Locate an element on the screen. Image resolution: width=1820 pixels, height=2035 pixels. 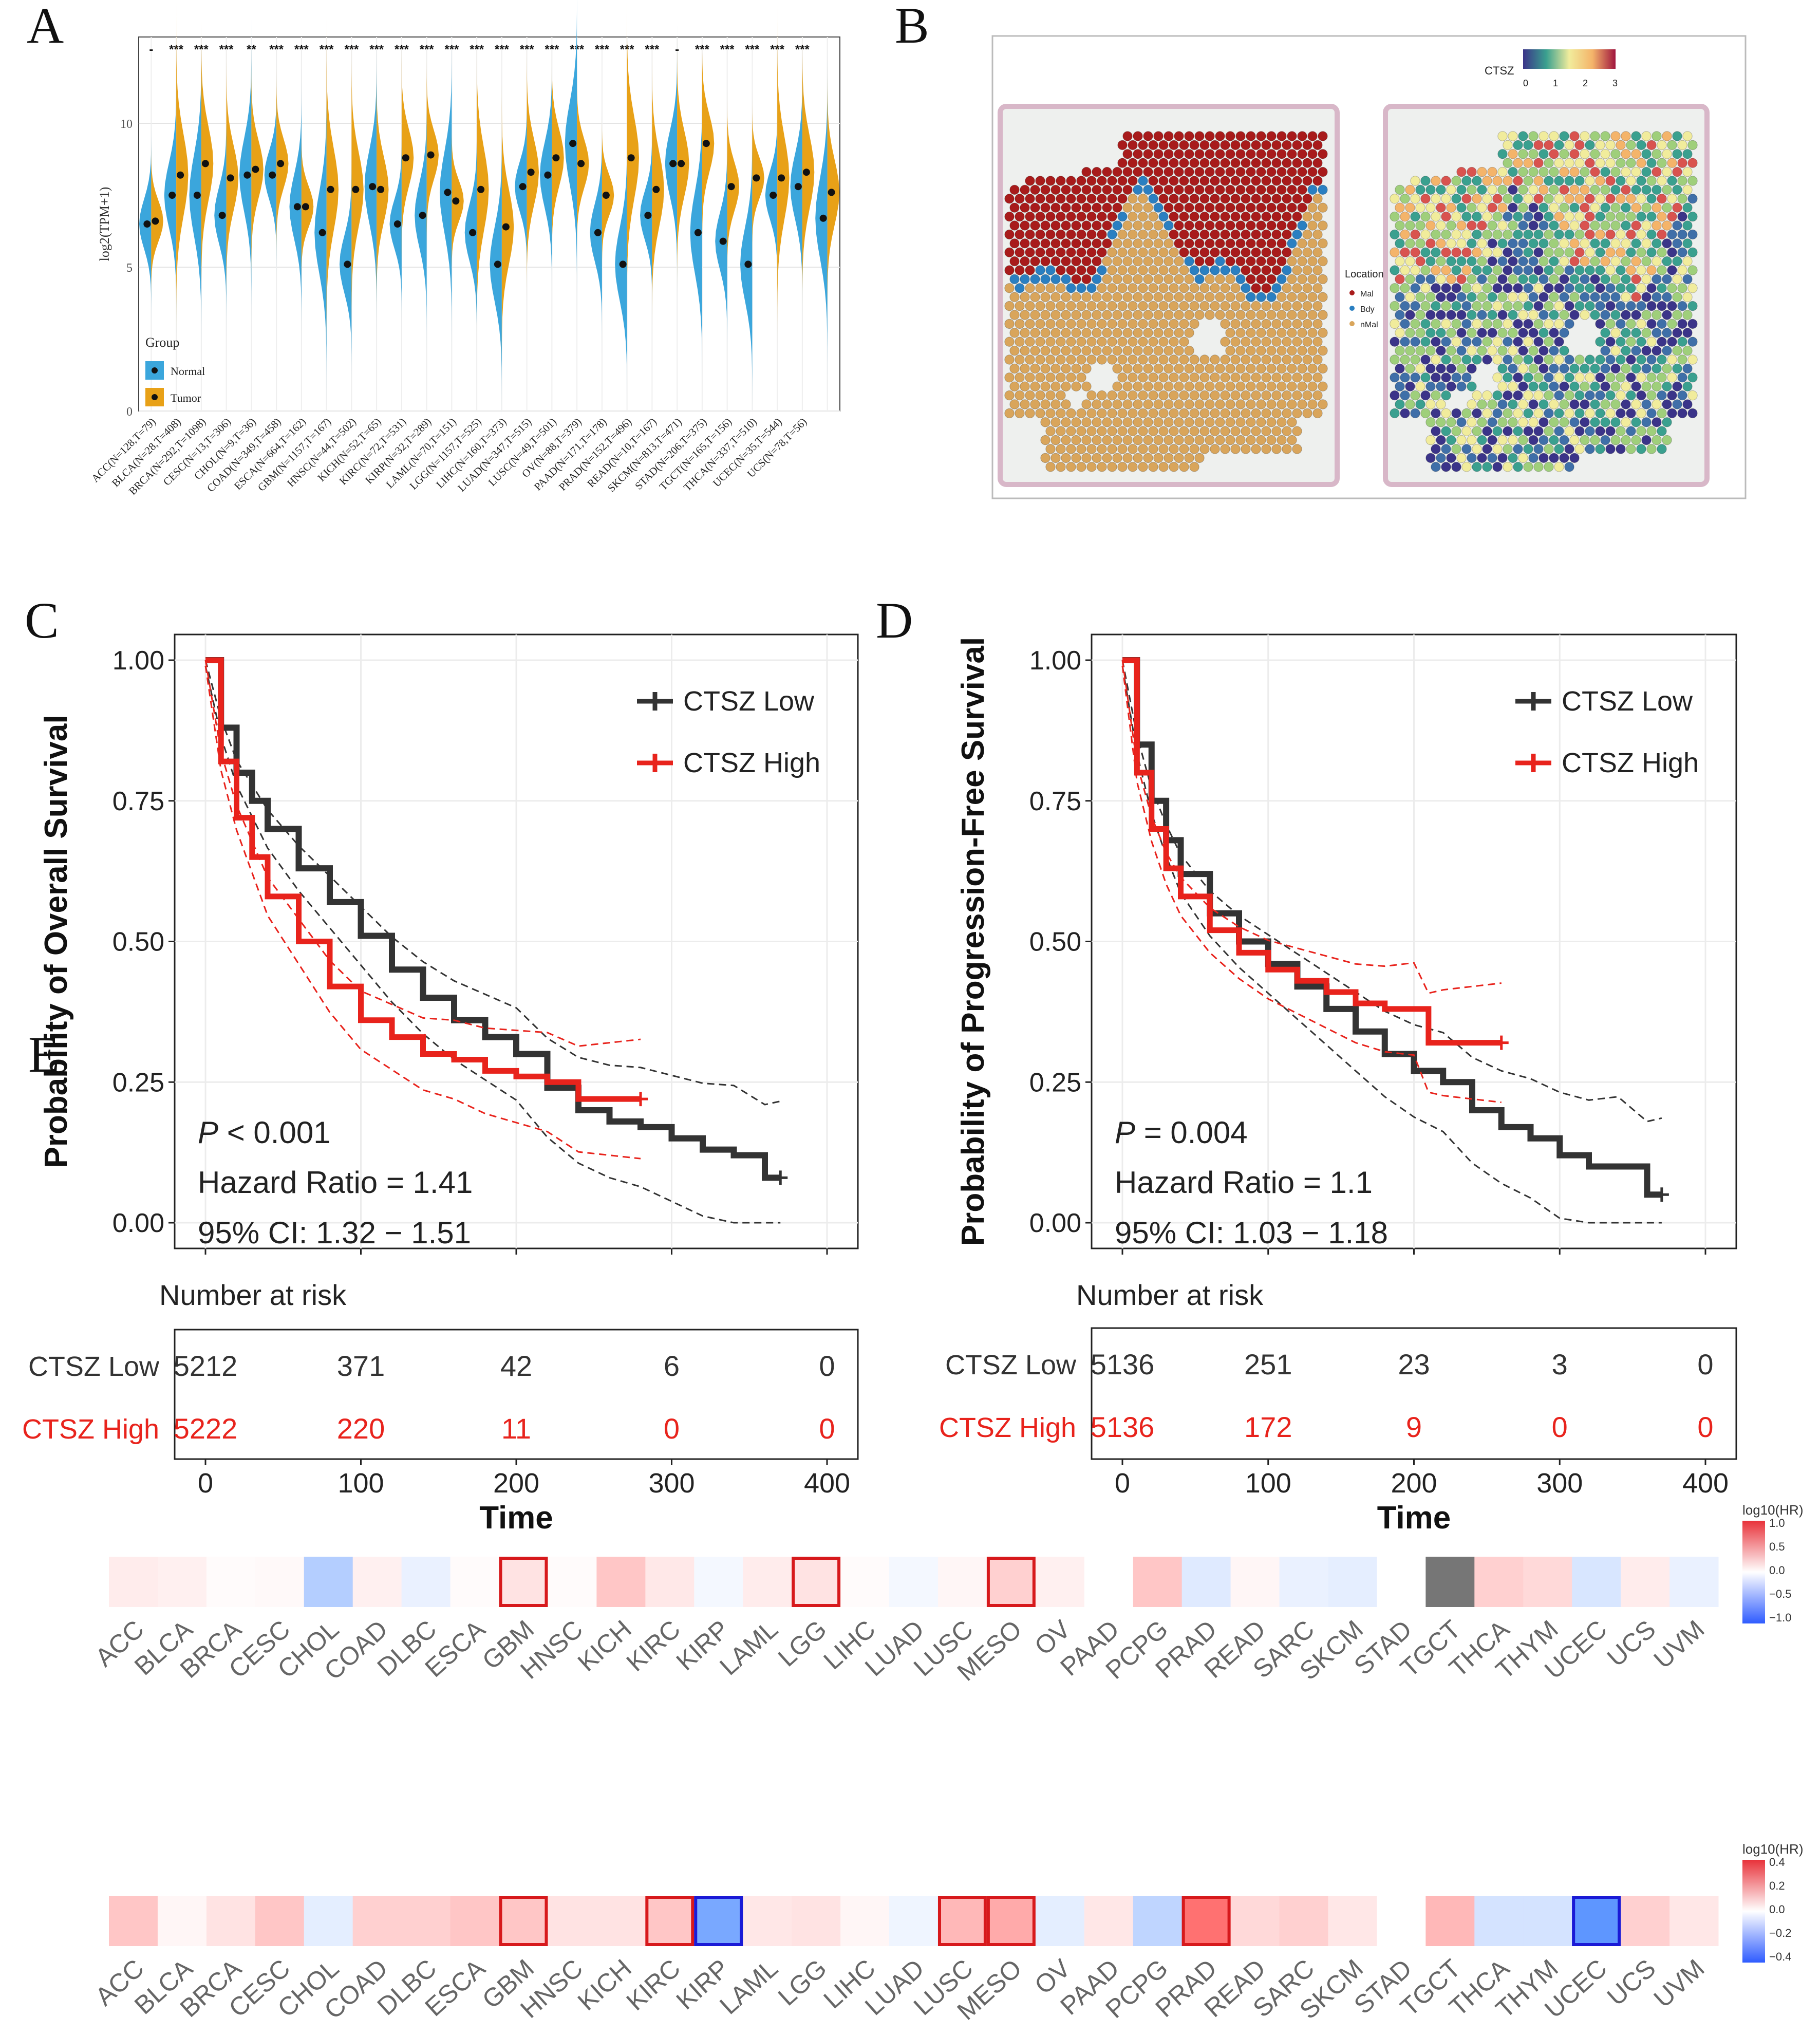
km-y-axis-label: Probability of Overall Survival is located at coordinates (56, 941).